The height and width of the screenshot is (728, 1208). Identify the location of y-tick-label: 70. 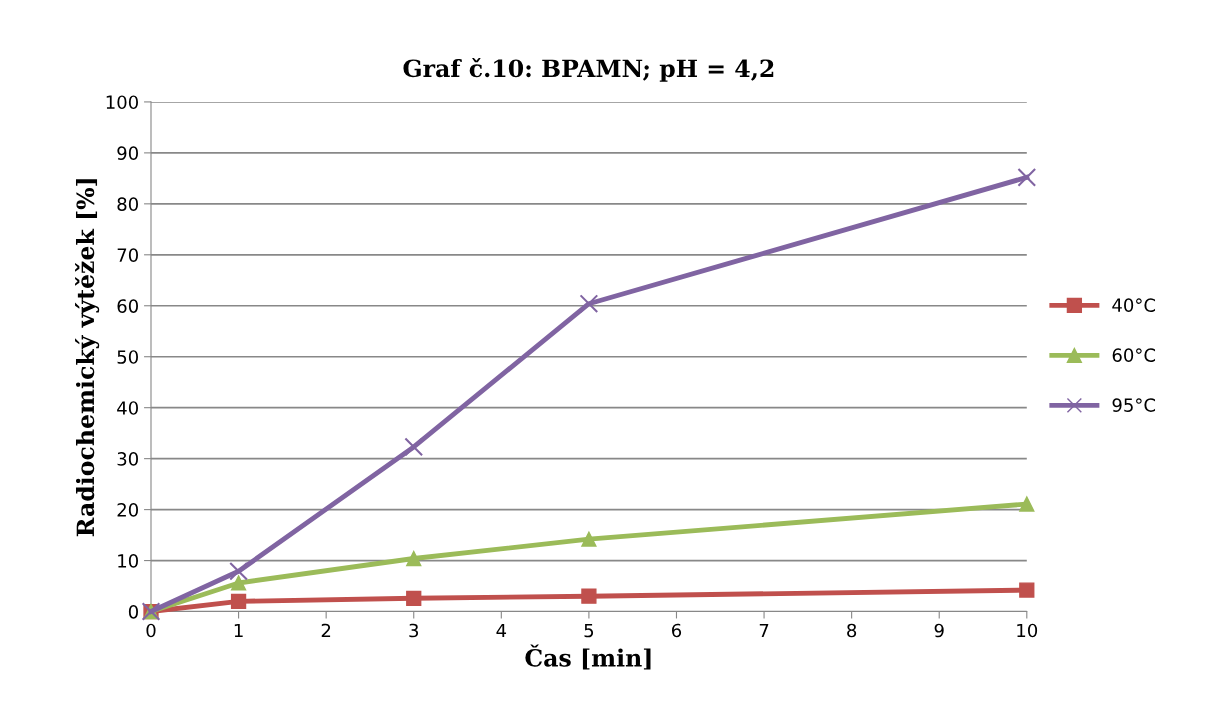
(127, 255).